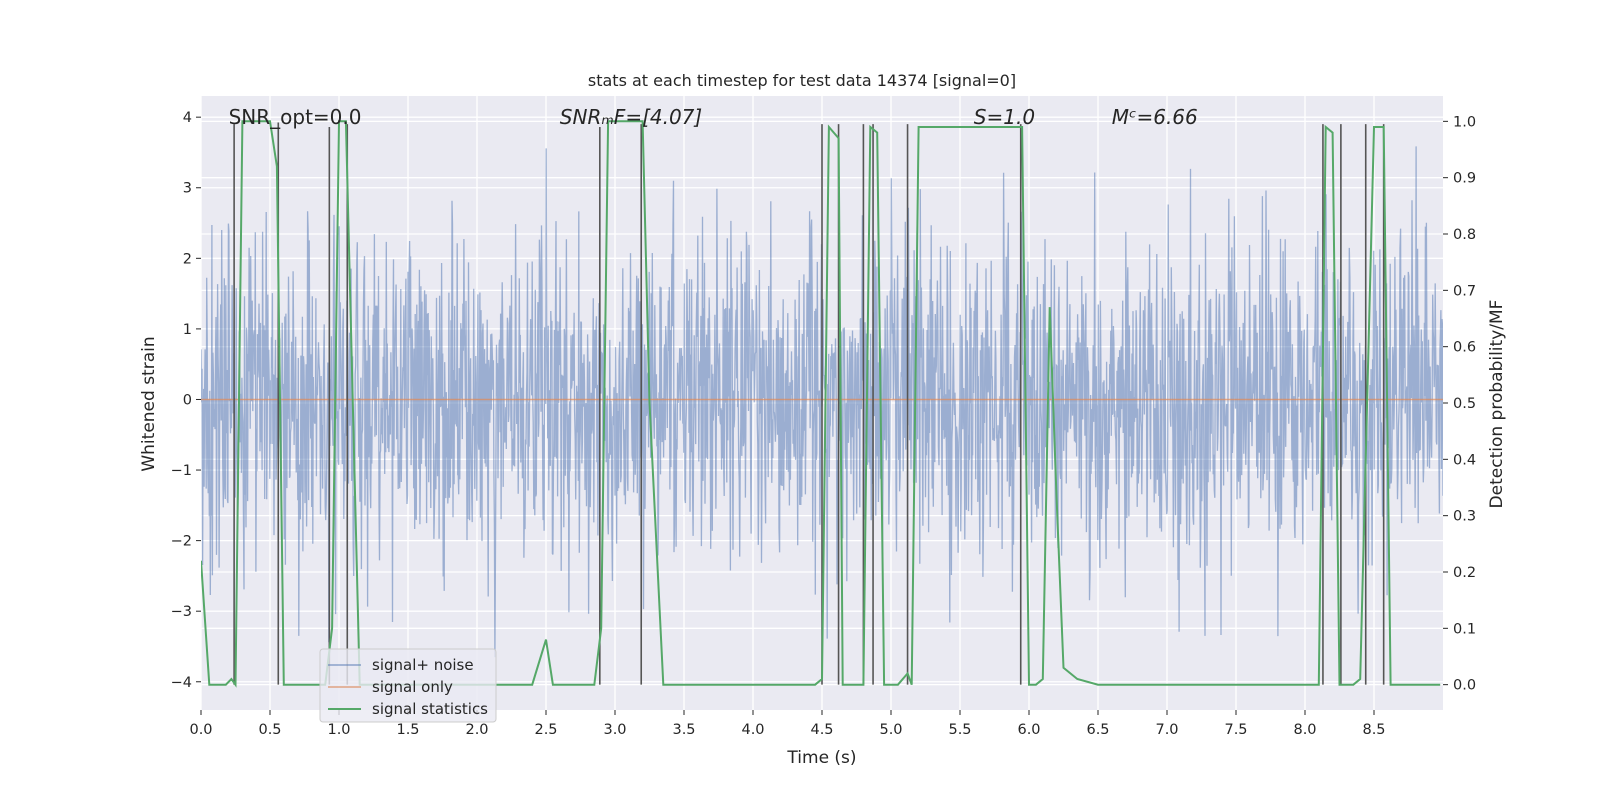 This screenshot has height=800, width=1600. What do you see at coordinates (1097, 730) in the screenshot?
I see `x-tick-label: 6.5` at bounding box center [1097, 730].